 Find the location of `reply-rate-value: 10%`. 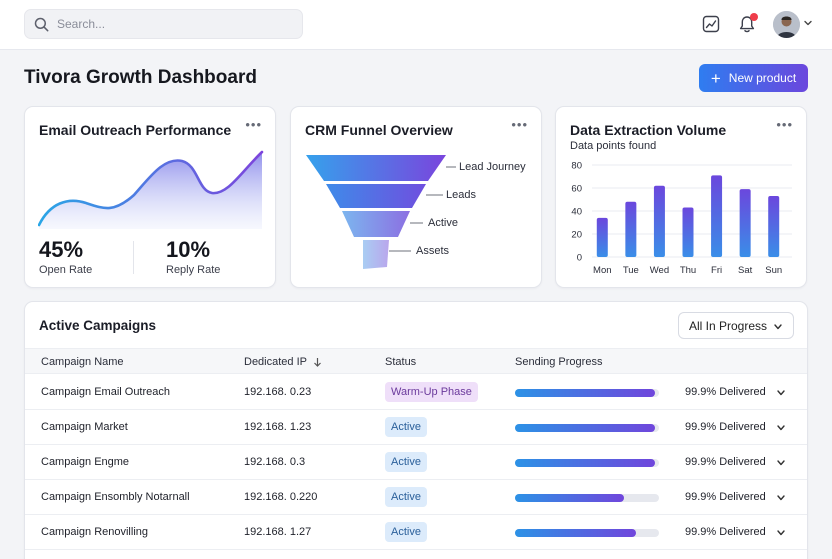

reply-rate-value: 10% is located at coordinates (188, 249).